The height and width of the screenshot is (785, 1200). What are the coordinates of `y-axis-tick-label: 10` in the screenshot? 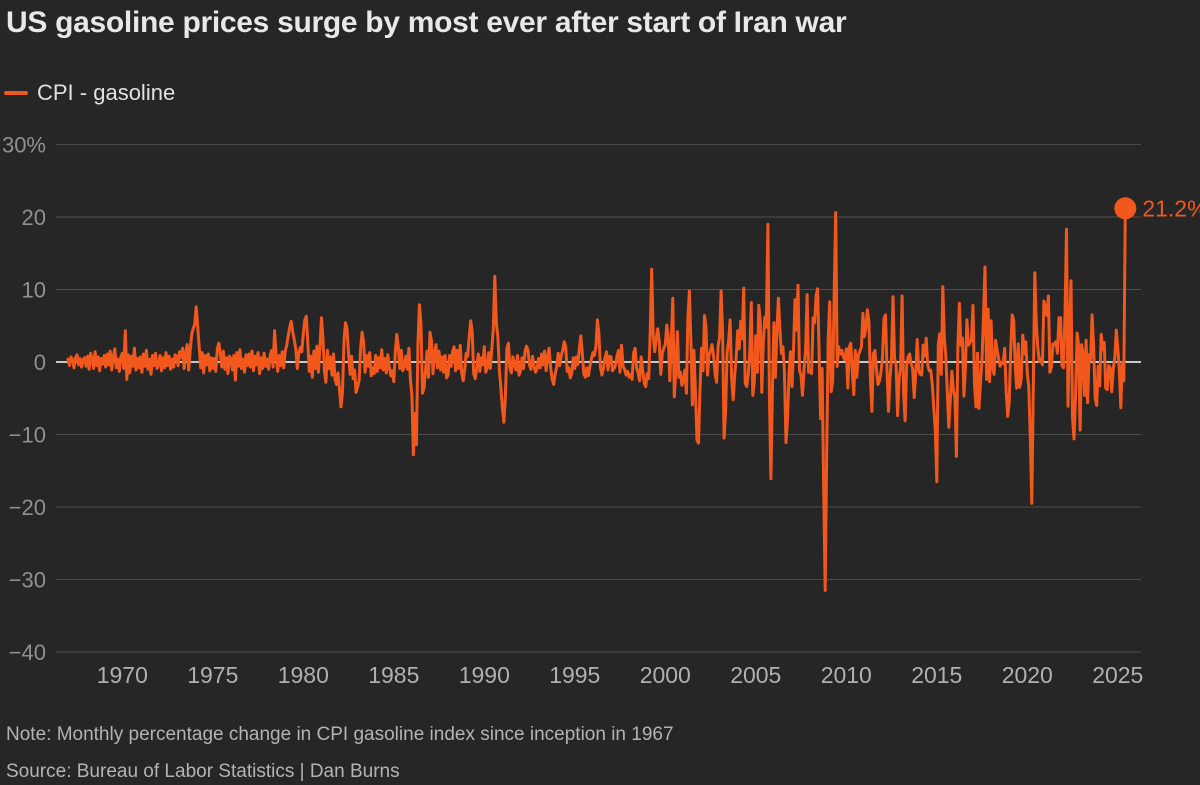 It's located at (34, 290).